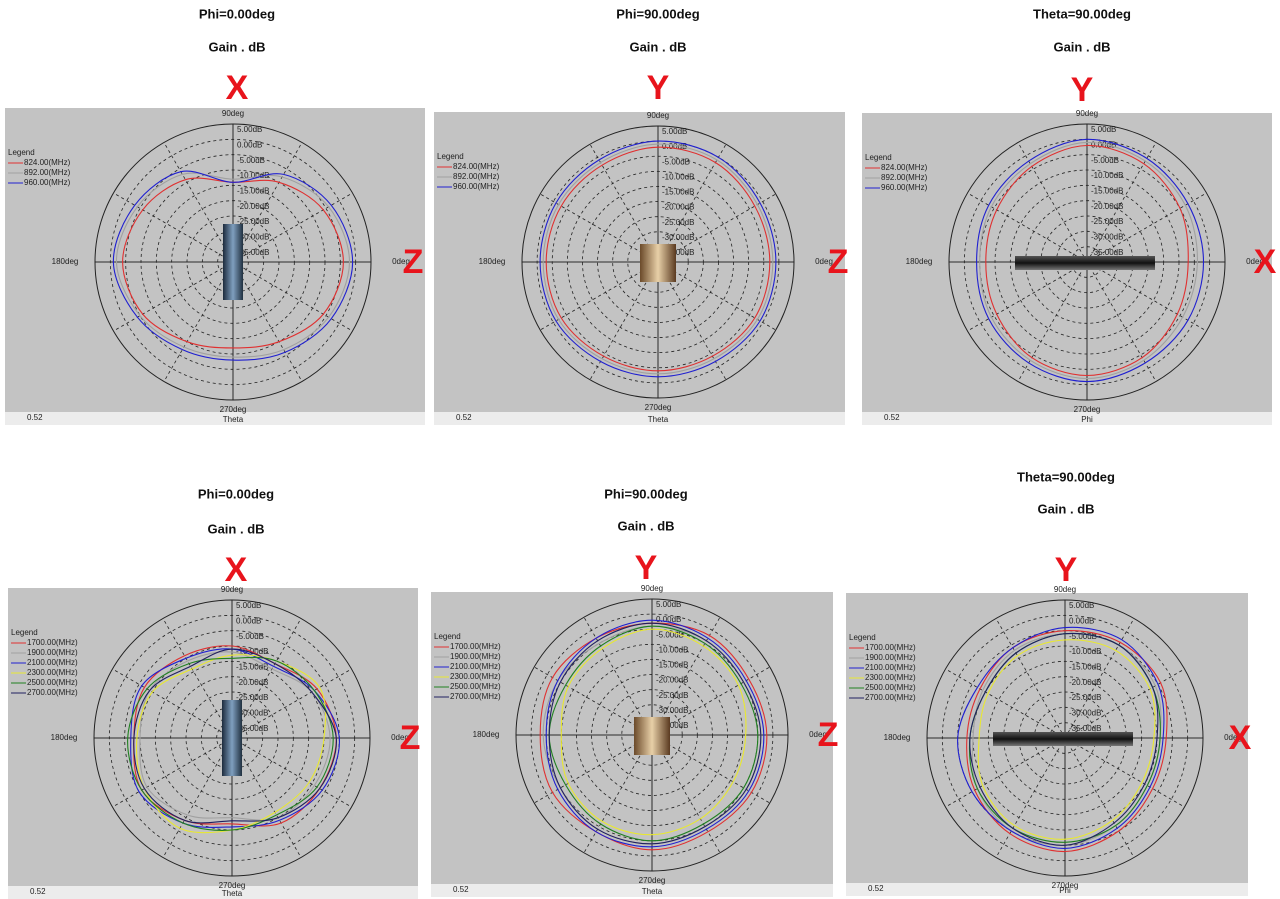 The width and height of the screenshot is (1280, 899). I want to click on axis-letter-right: Z, so click(413, 262).